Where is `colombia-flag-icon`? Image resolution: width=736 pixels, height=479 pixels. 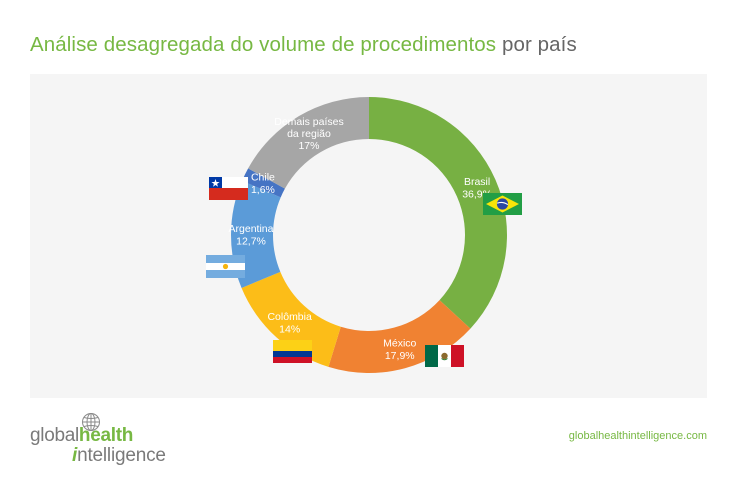 colombia-flag-icon is located at coordinates (292, 351).